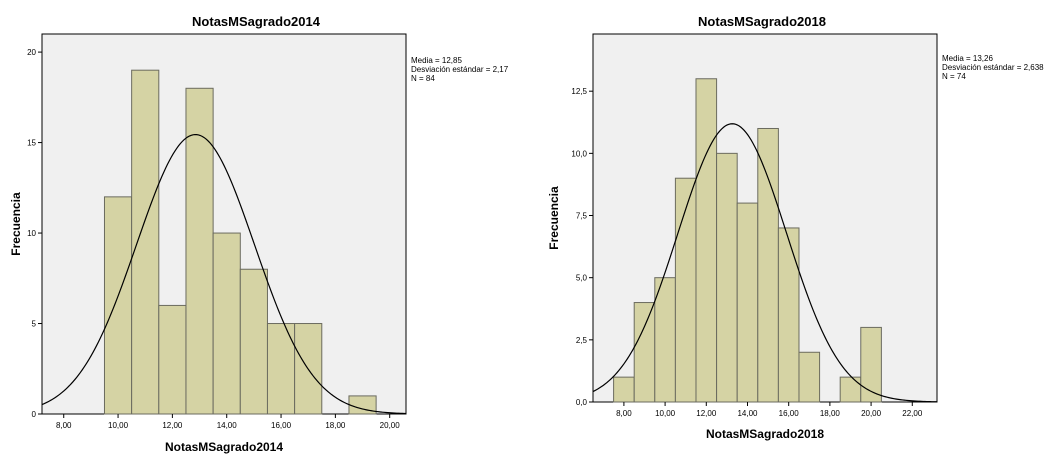 The height and width of the screenshot is (455, 1061). Describe the element at coordinates (582, 216) in the screenshot. I see `y-tick-label: 7,5` at that location.